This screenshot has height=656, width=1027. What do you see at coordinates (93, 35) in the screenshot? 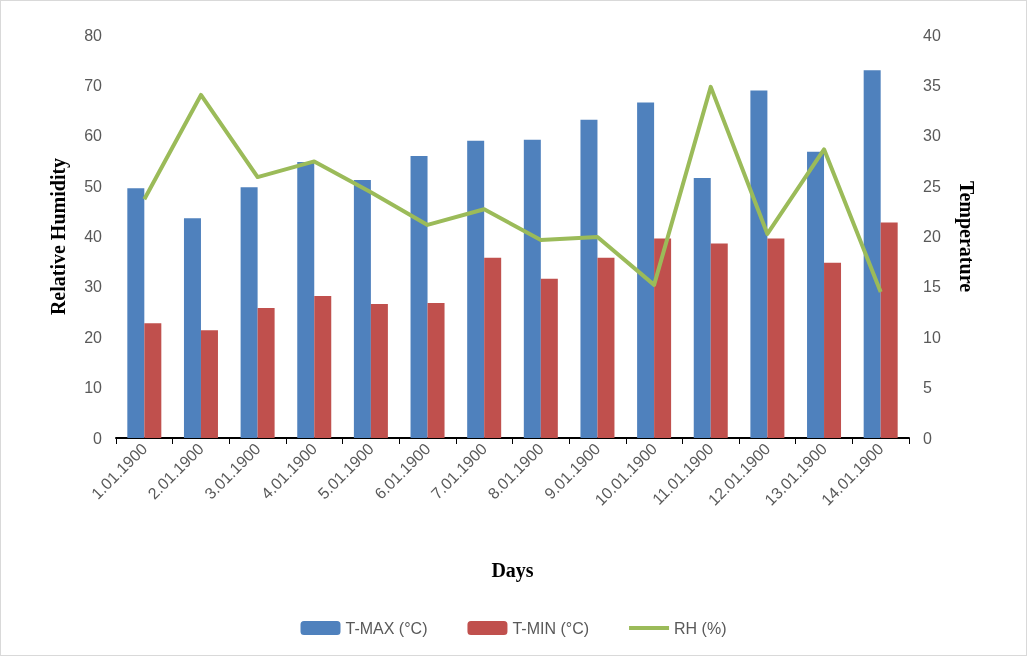
I see `y-tick-label: 80` at bounding box center [93, 35].